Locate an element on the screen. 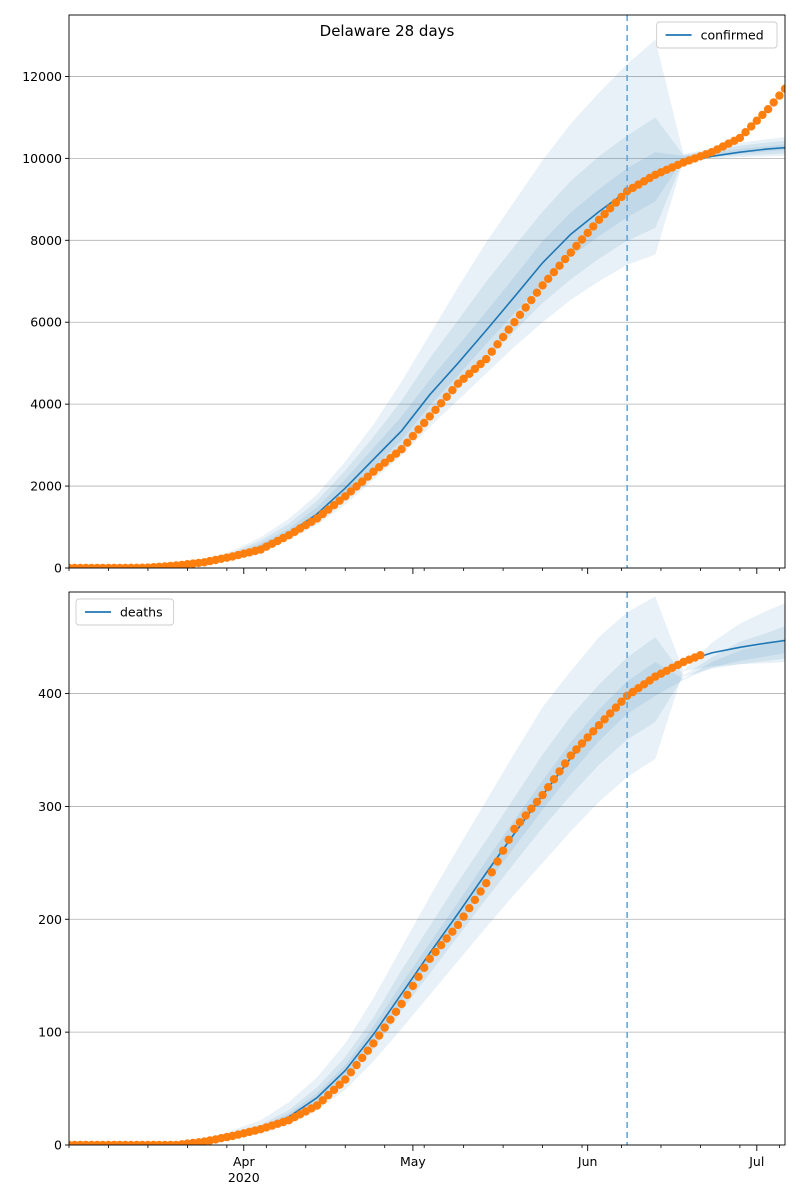  y-tick-label: 10000 is located at coordinates (42, 158).